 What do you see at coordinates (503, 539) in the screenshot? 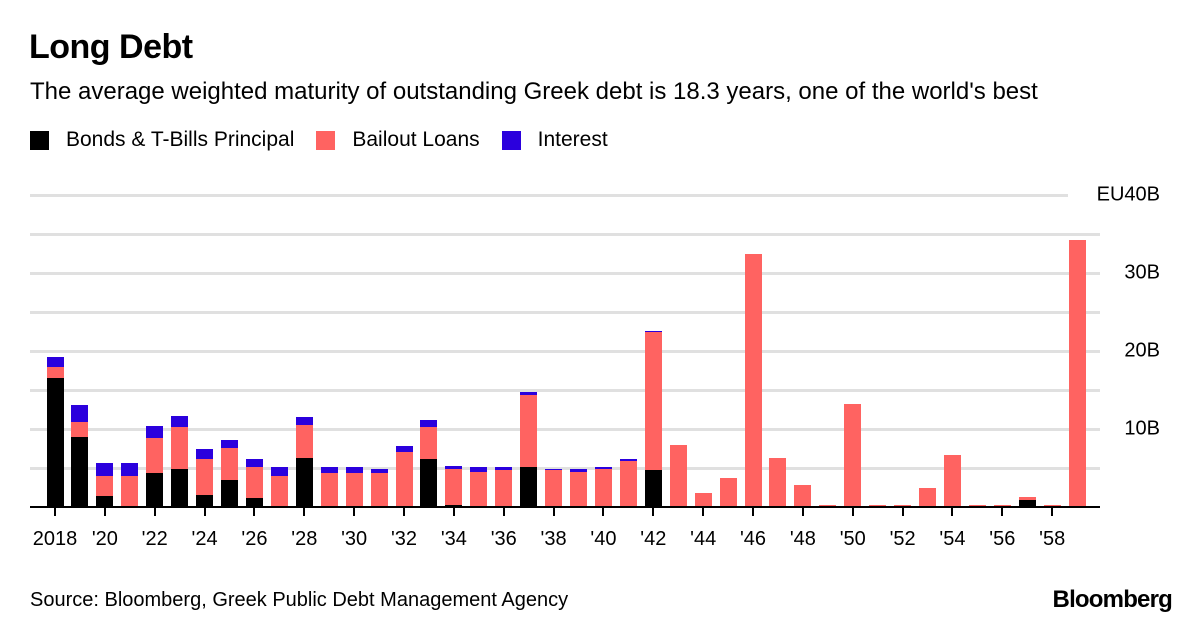
I see `x-axis-label: '36` at bounding box center [503, 539].